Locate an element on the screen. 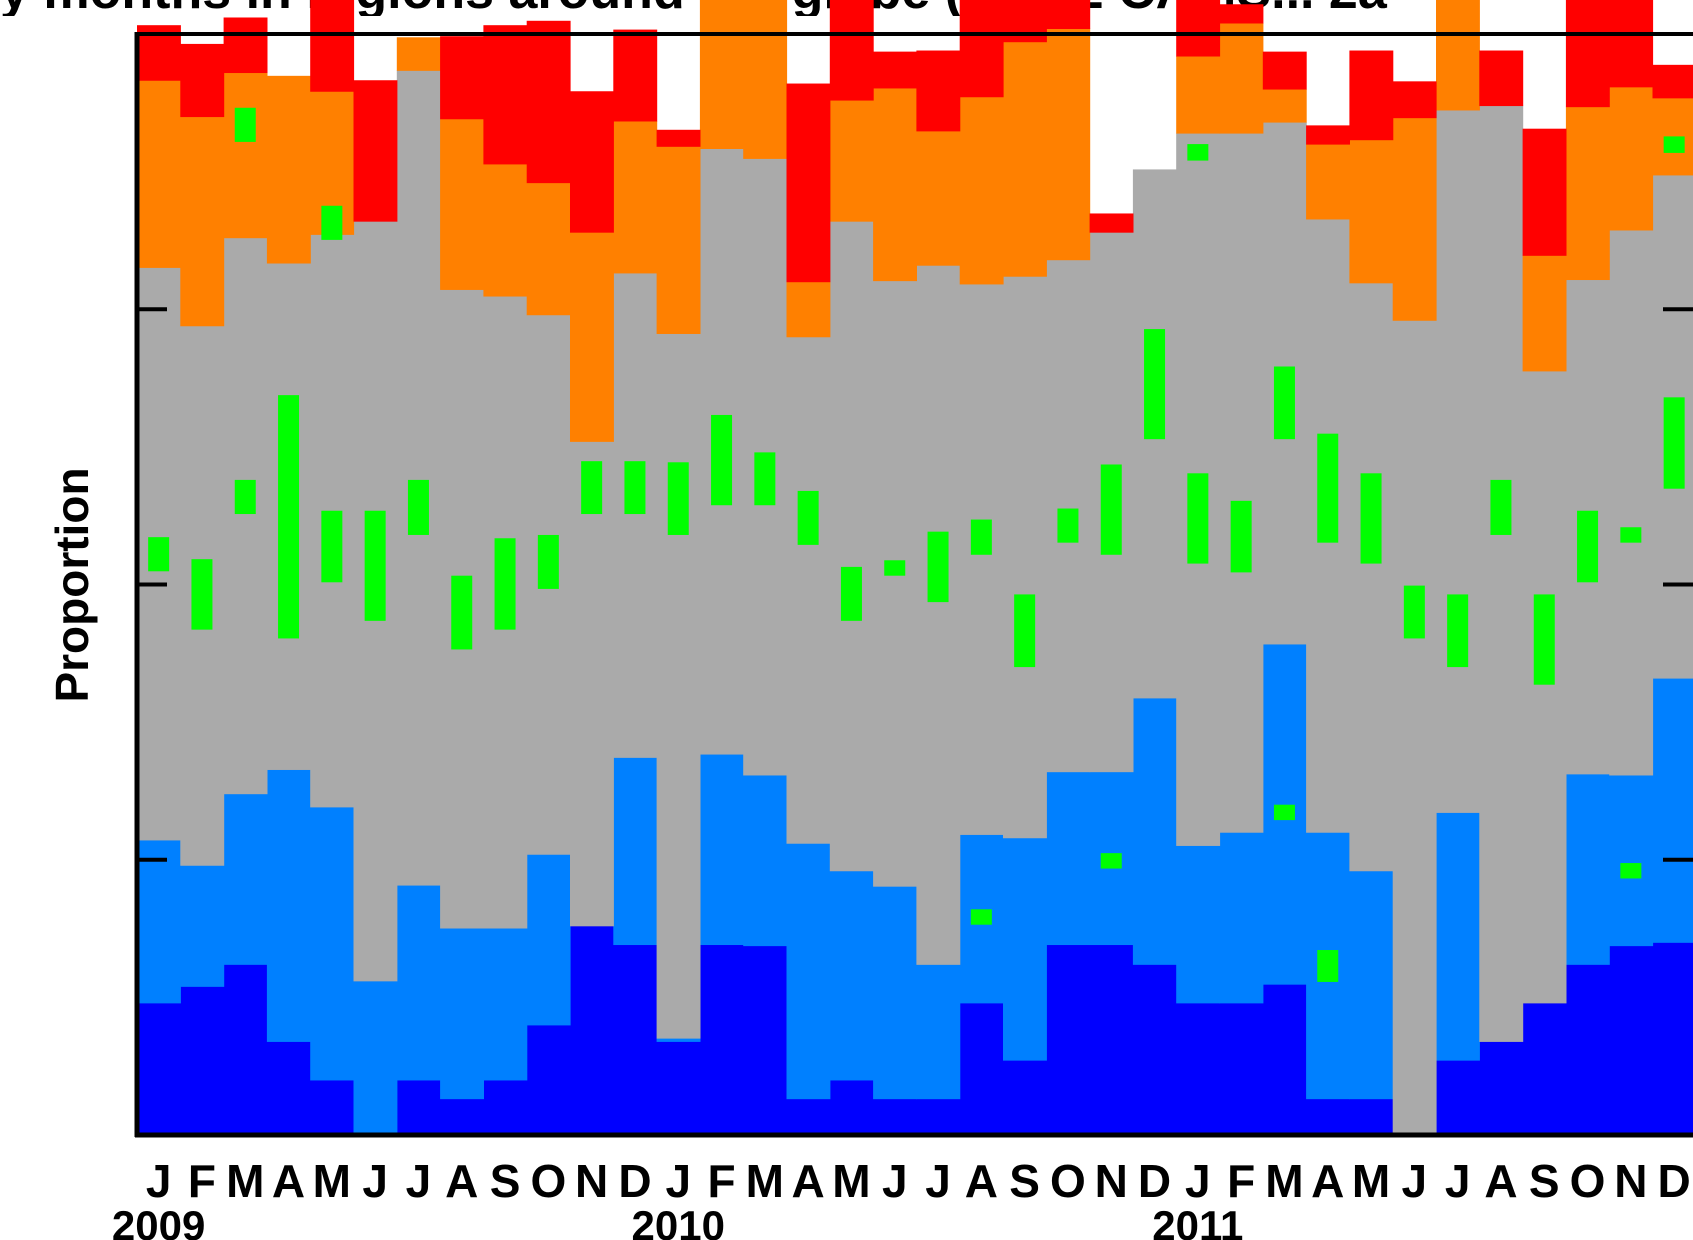 This screenshot has width=1693, height=1240. area-segment-band3-month16 is located at coordinates (808, 590).